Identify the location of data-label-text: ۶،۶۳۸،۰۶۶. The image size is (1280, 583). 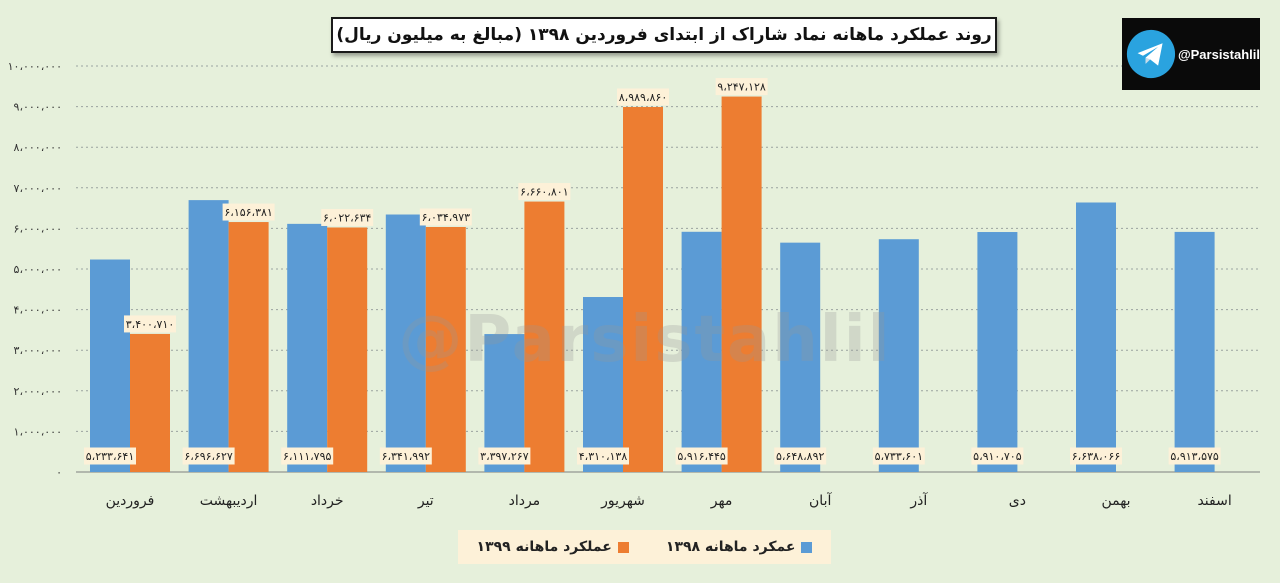
(1096, 456).